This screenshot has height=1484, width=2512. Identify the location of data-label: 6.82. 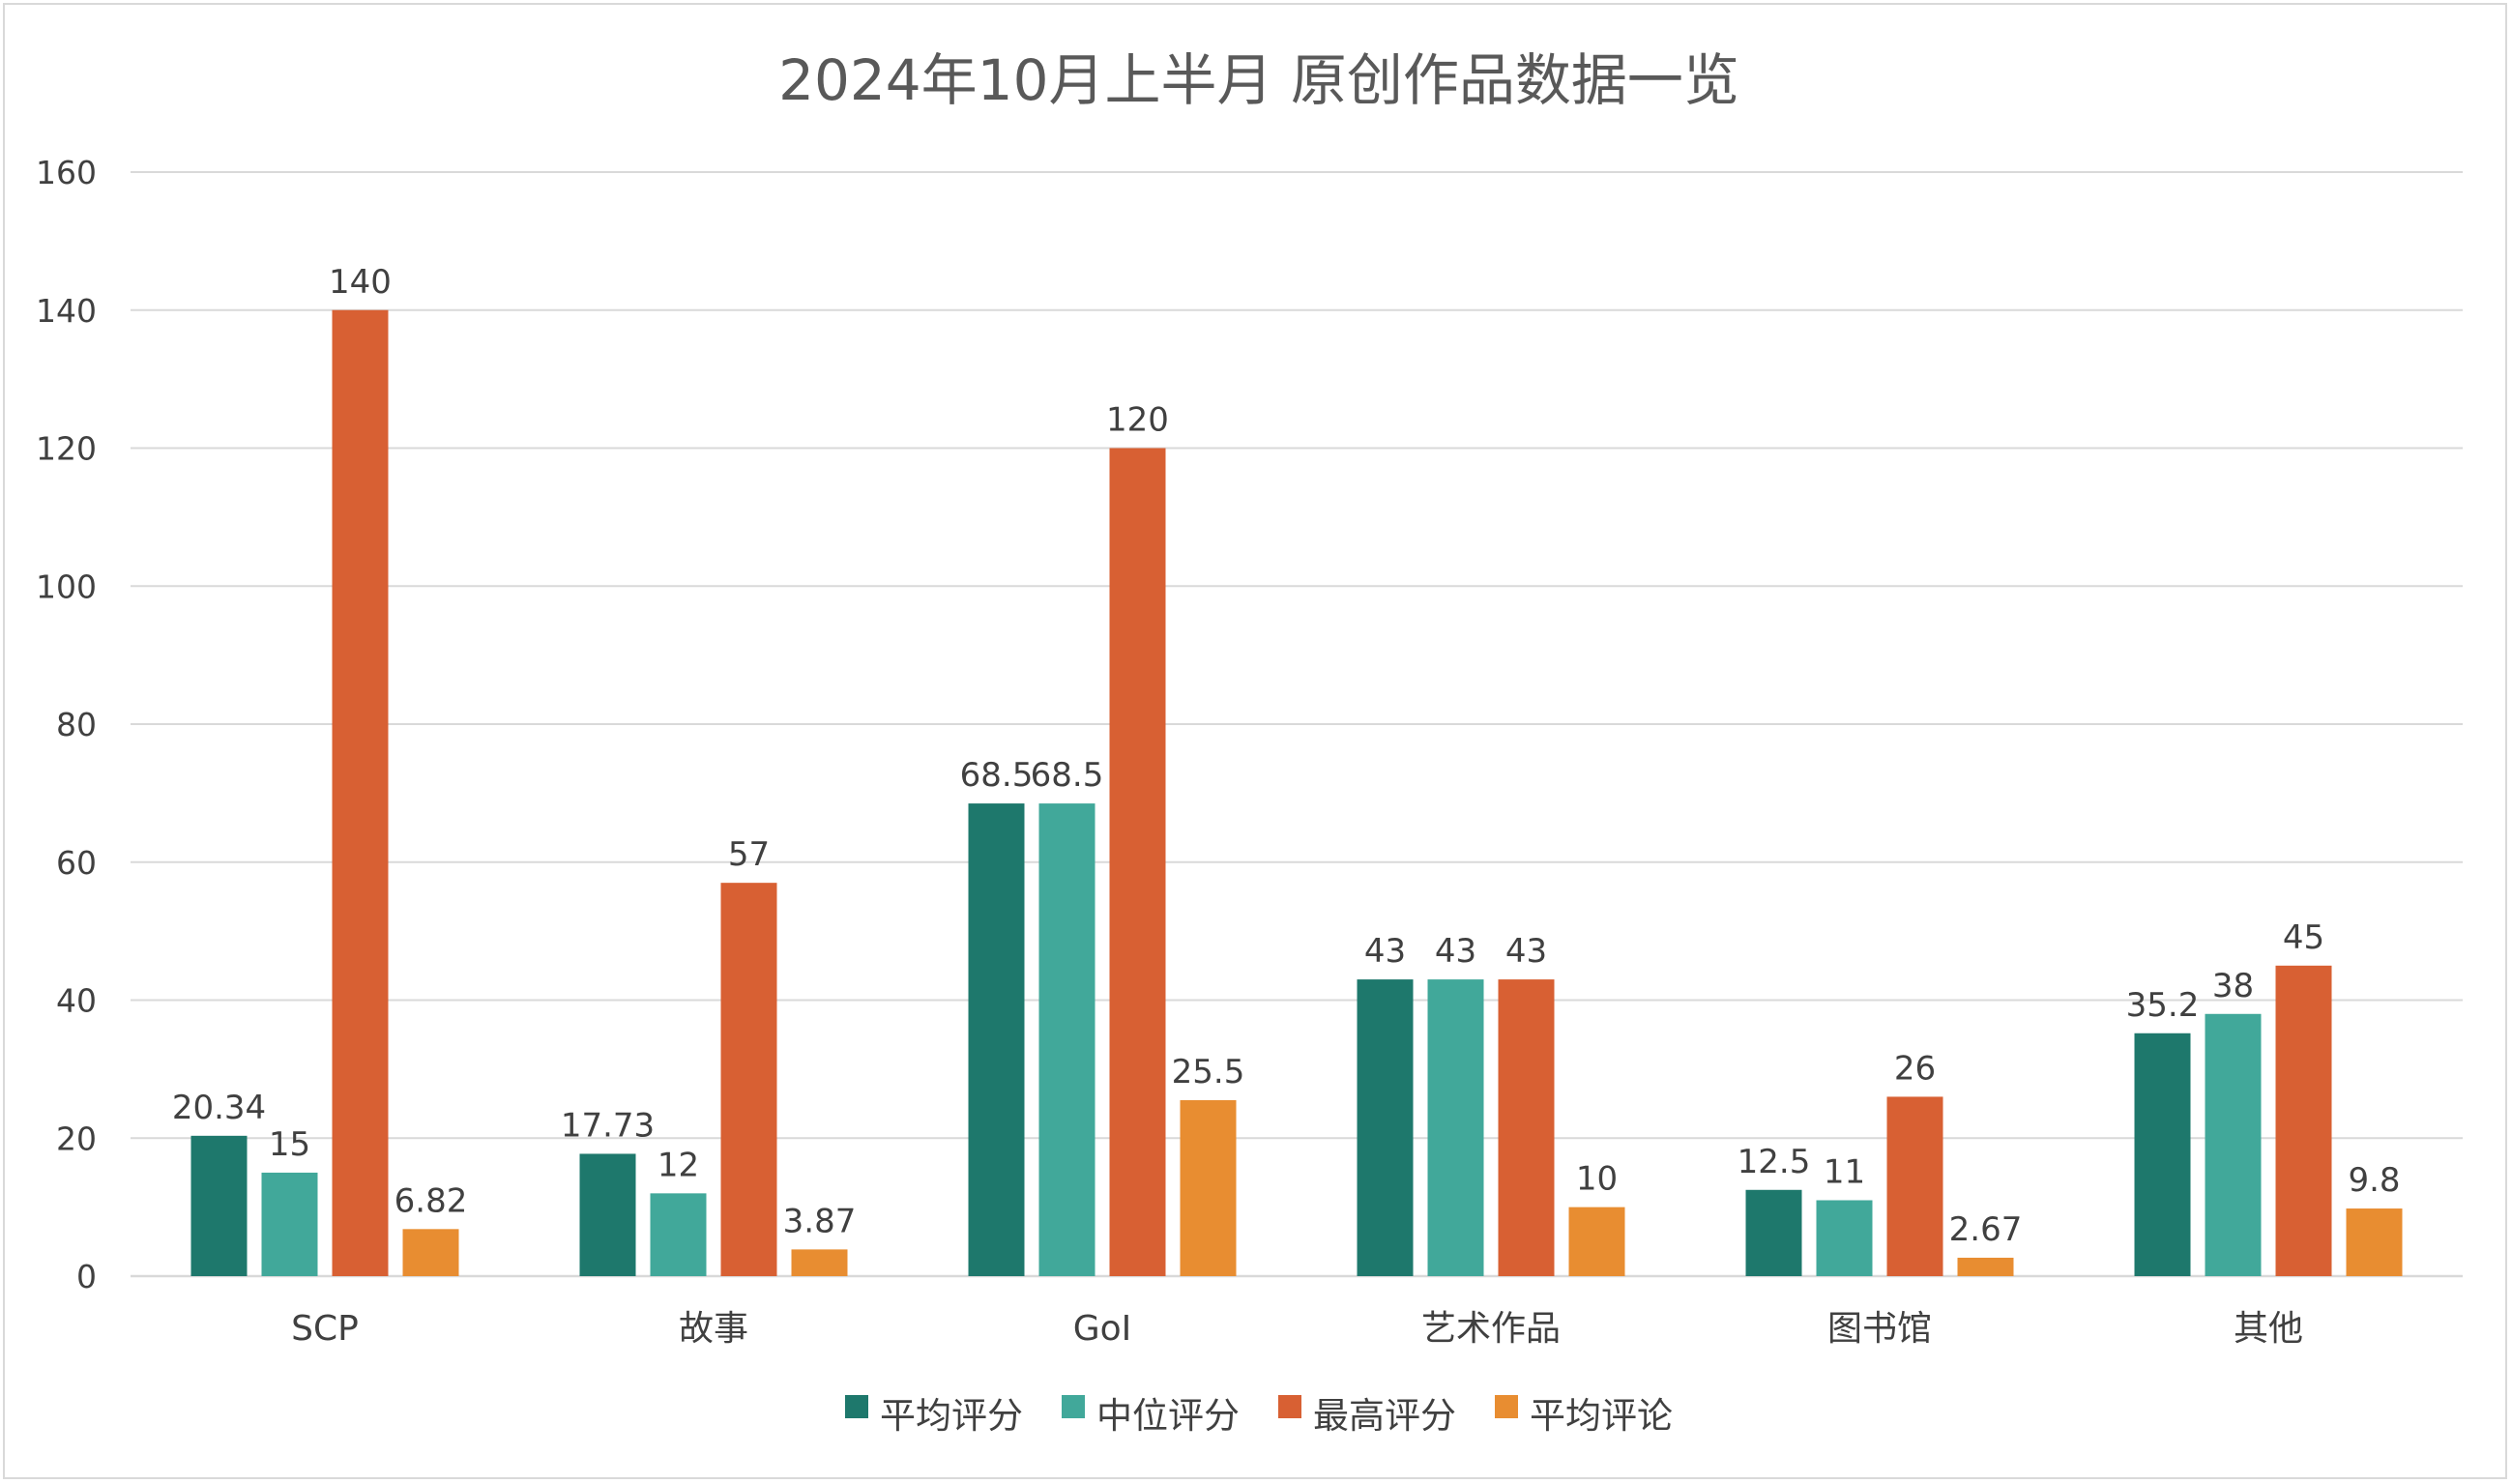
(431, 1200).